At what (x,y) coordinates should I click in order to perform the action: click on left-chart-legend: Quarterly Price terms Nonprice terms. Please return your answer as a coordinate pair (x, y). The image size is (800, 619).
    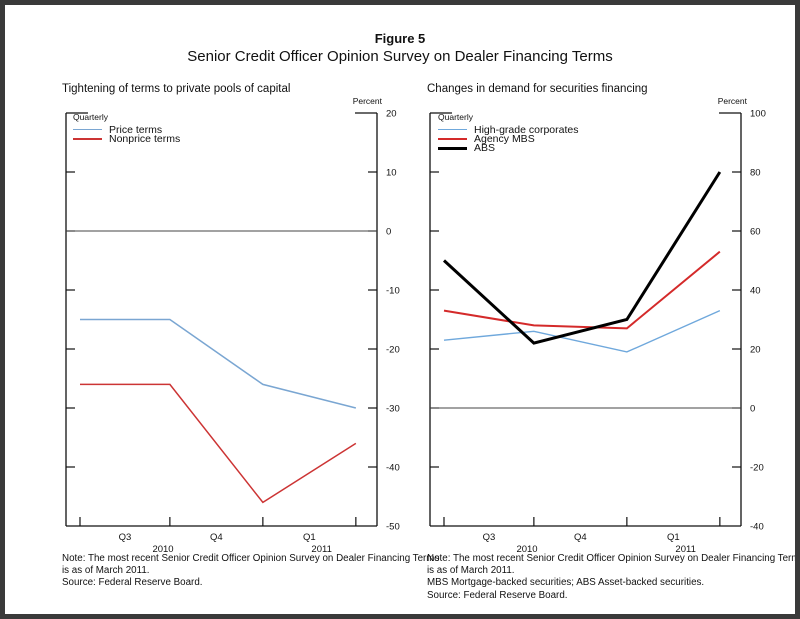
    Looking at the image, I should click on (127, 129).